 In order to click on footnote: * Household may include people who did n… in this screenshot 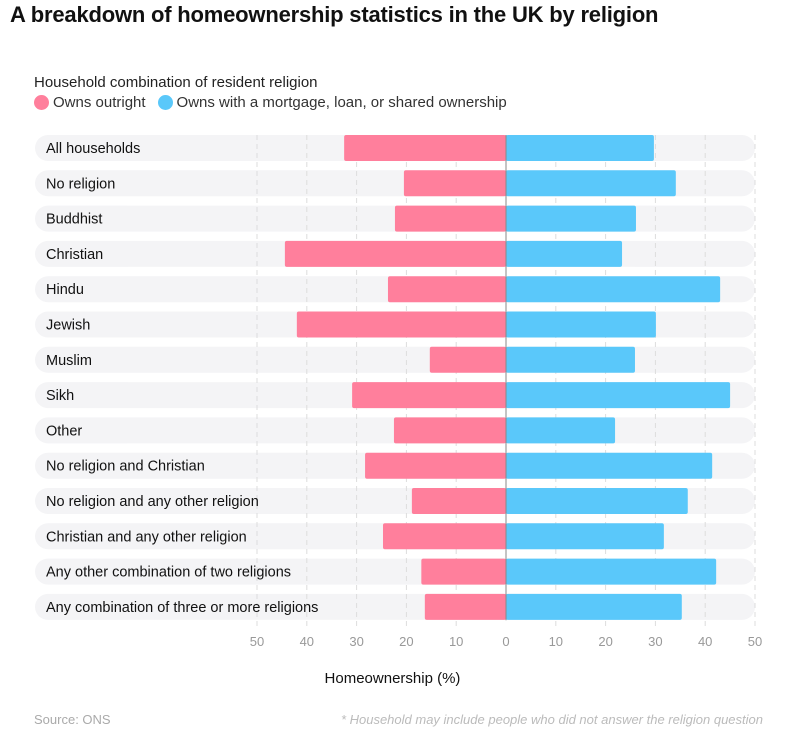, I will do `click(551, 719)`.